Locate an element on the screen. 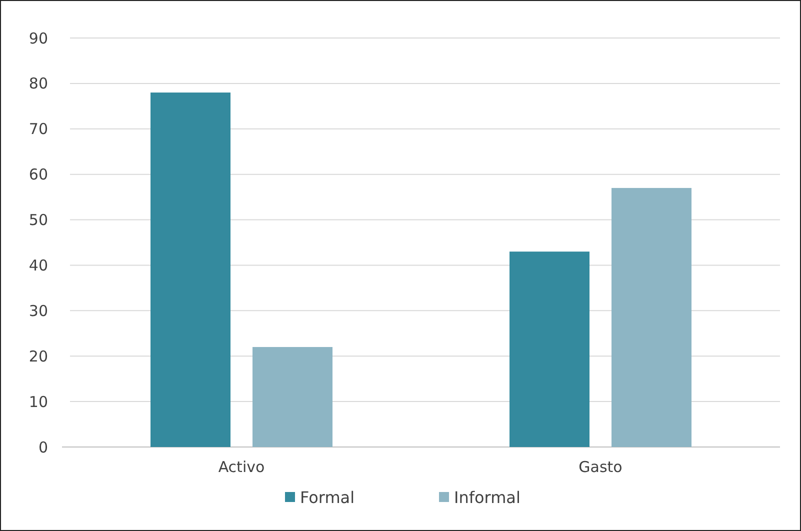 The width and height of the screenshot is (801, 531). y-tick-label: 50 is located at coordinates (38, 220).